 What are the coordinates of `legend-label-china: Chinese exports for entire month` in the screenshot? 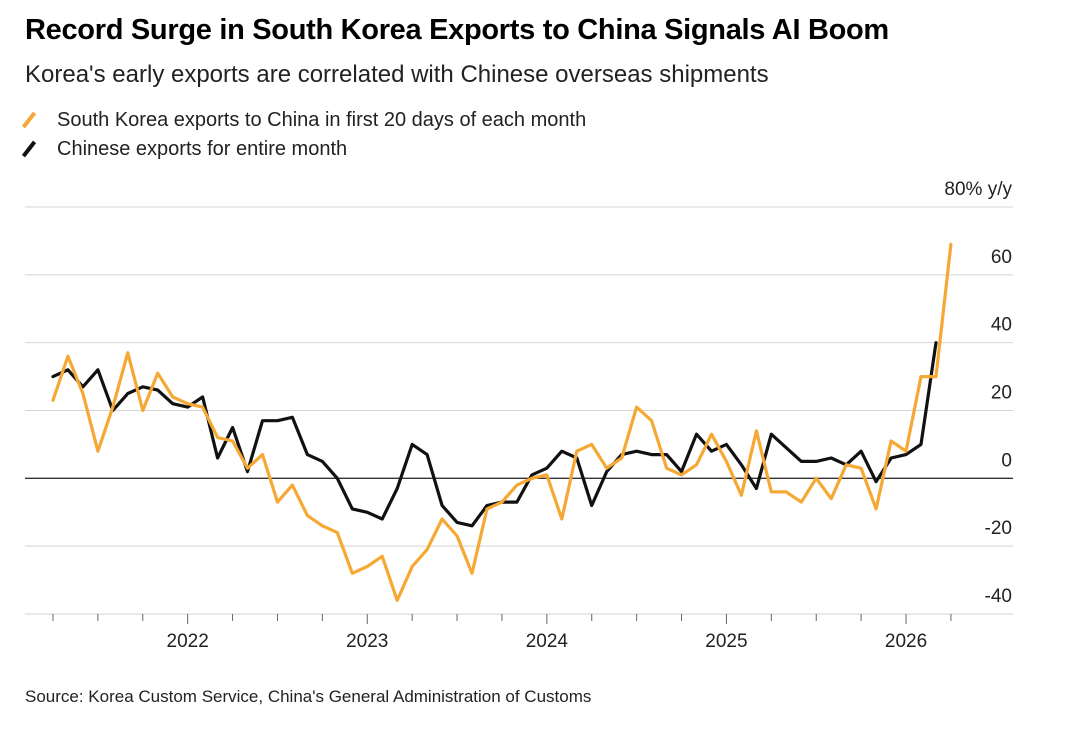 It's located at (202, 149).